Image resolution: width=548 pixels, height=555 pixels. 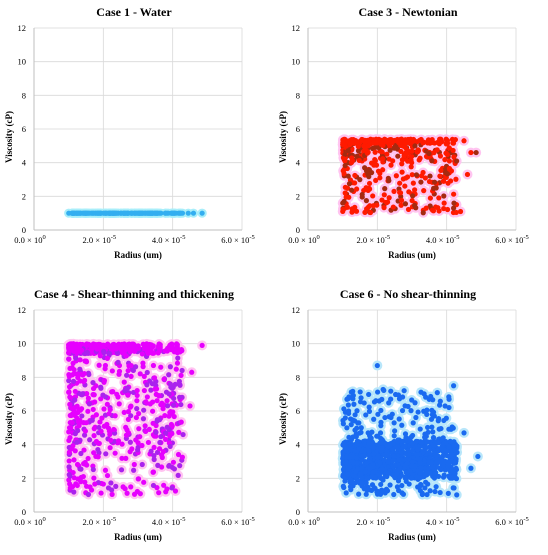 What do you see at coordinates (512, 239) in the screenshot?
I see `x-tick-label: 6.0 × 10⁻⁵` at bounding box center [512, 239].